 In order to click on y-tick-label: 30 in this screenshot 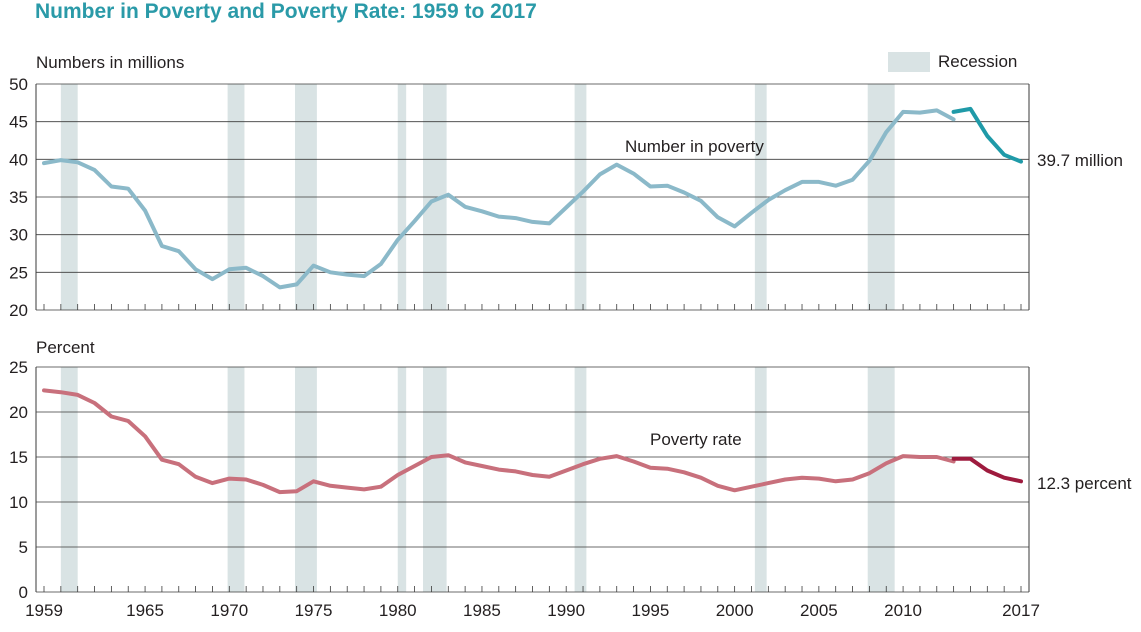, I will do `click(18, 235)`.